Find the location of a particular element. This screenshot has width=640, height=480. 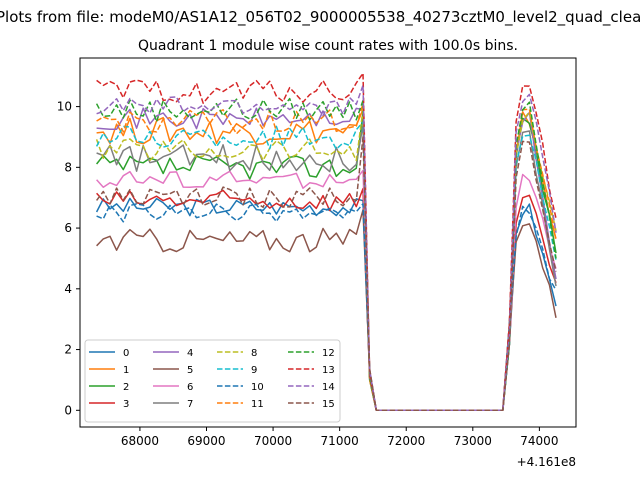

legend-label-10: 10 is located at coordinates (257, 387).